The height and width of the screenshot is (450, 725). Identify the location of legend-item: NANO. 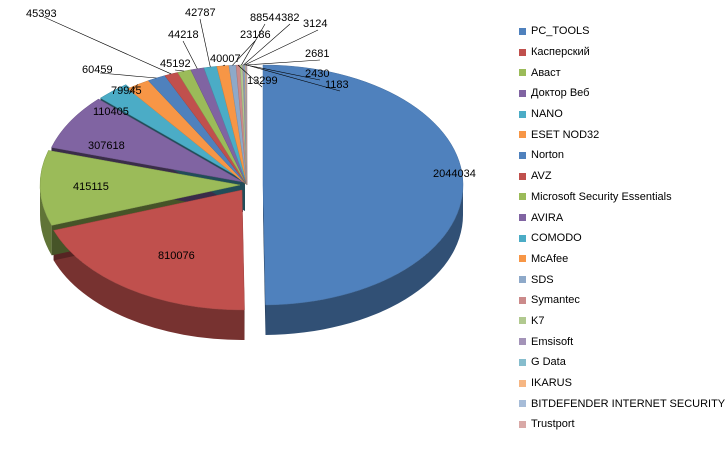
(622, 114).